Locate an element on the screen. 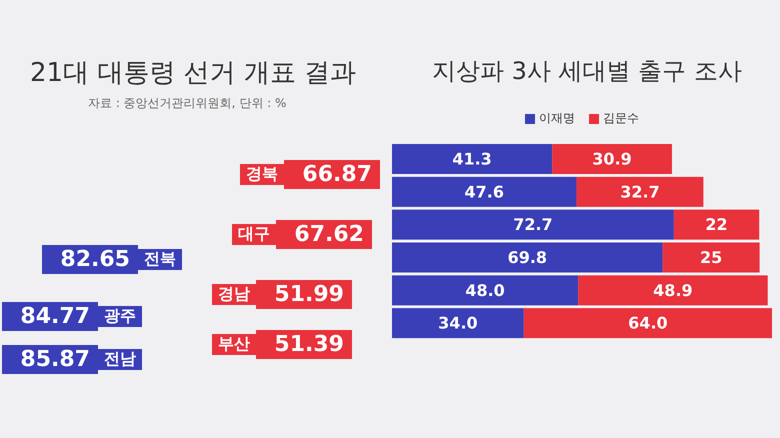 The image size is (780, 438). data-label: 22 is located at coordinates (716, 224).